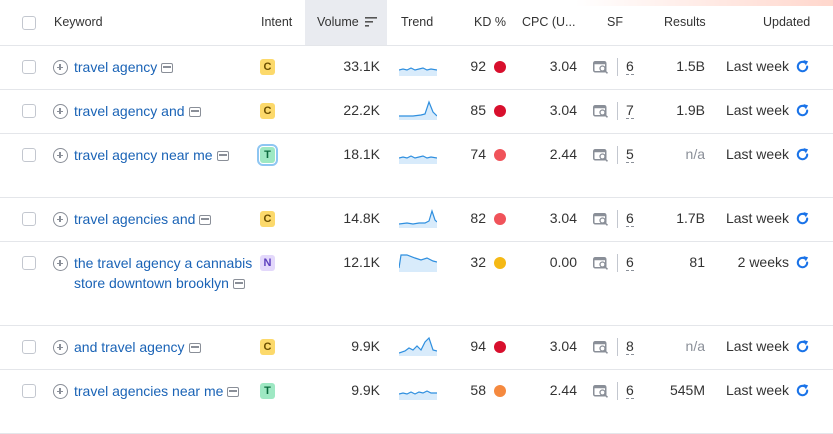 The height and width of the screenshot is (434, 833). What do you see at coordinates (129, 347) in the screenshot?
I see `keyword-link: and travel agency` at bounding box center [129, 347].